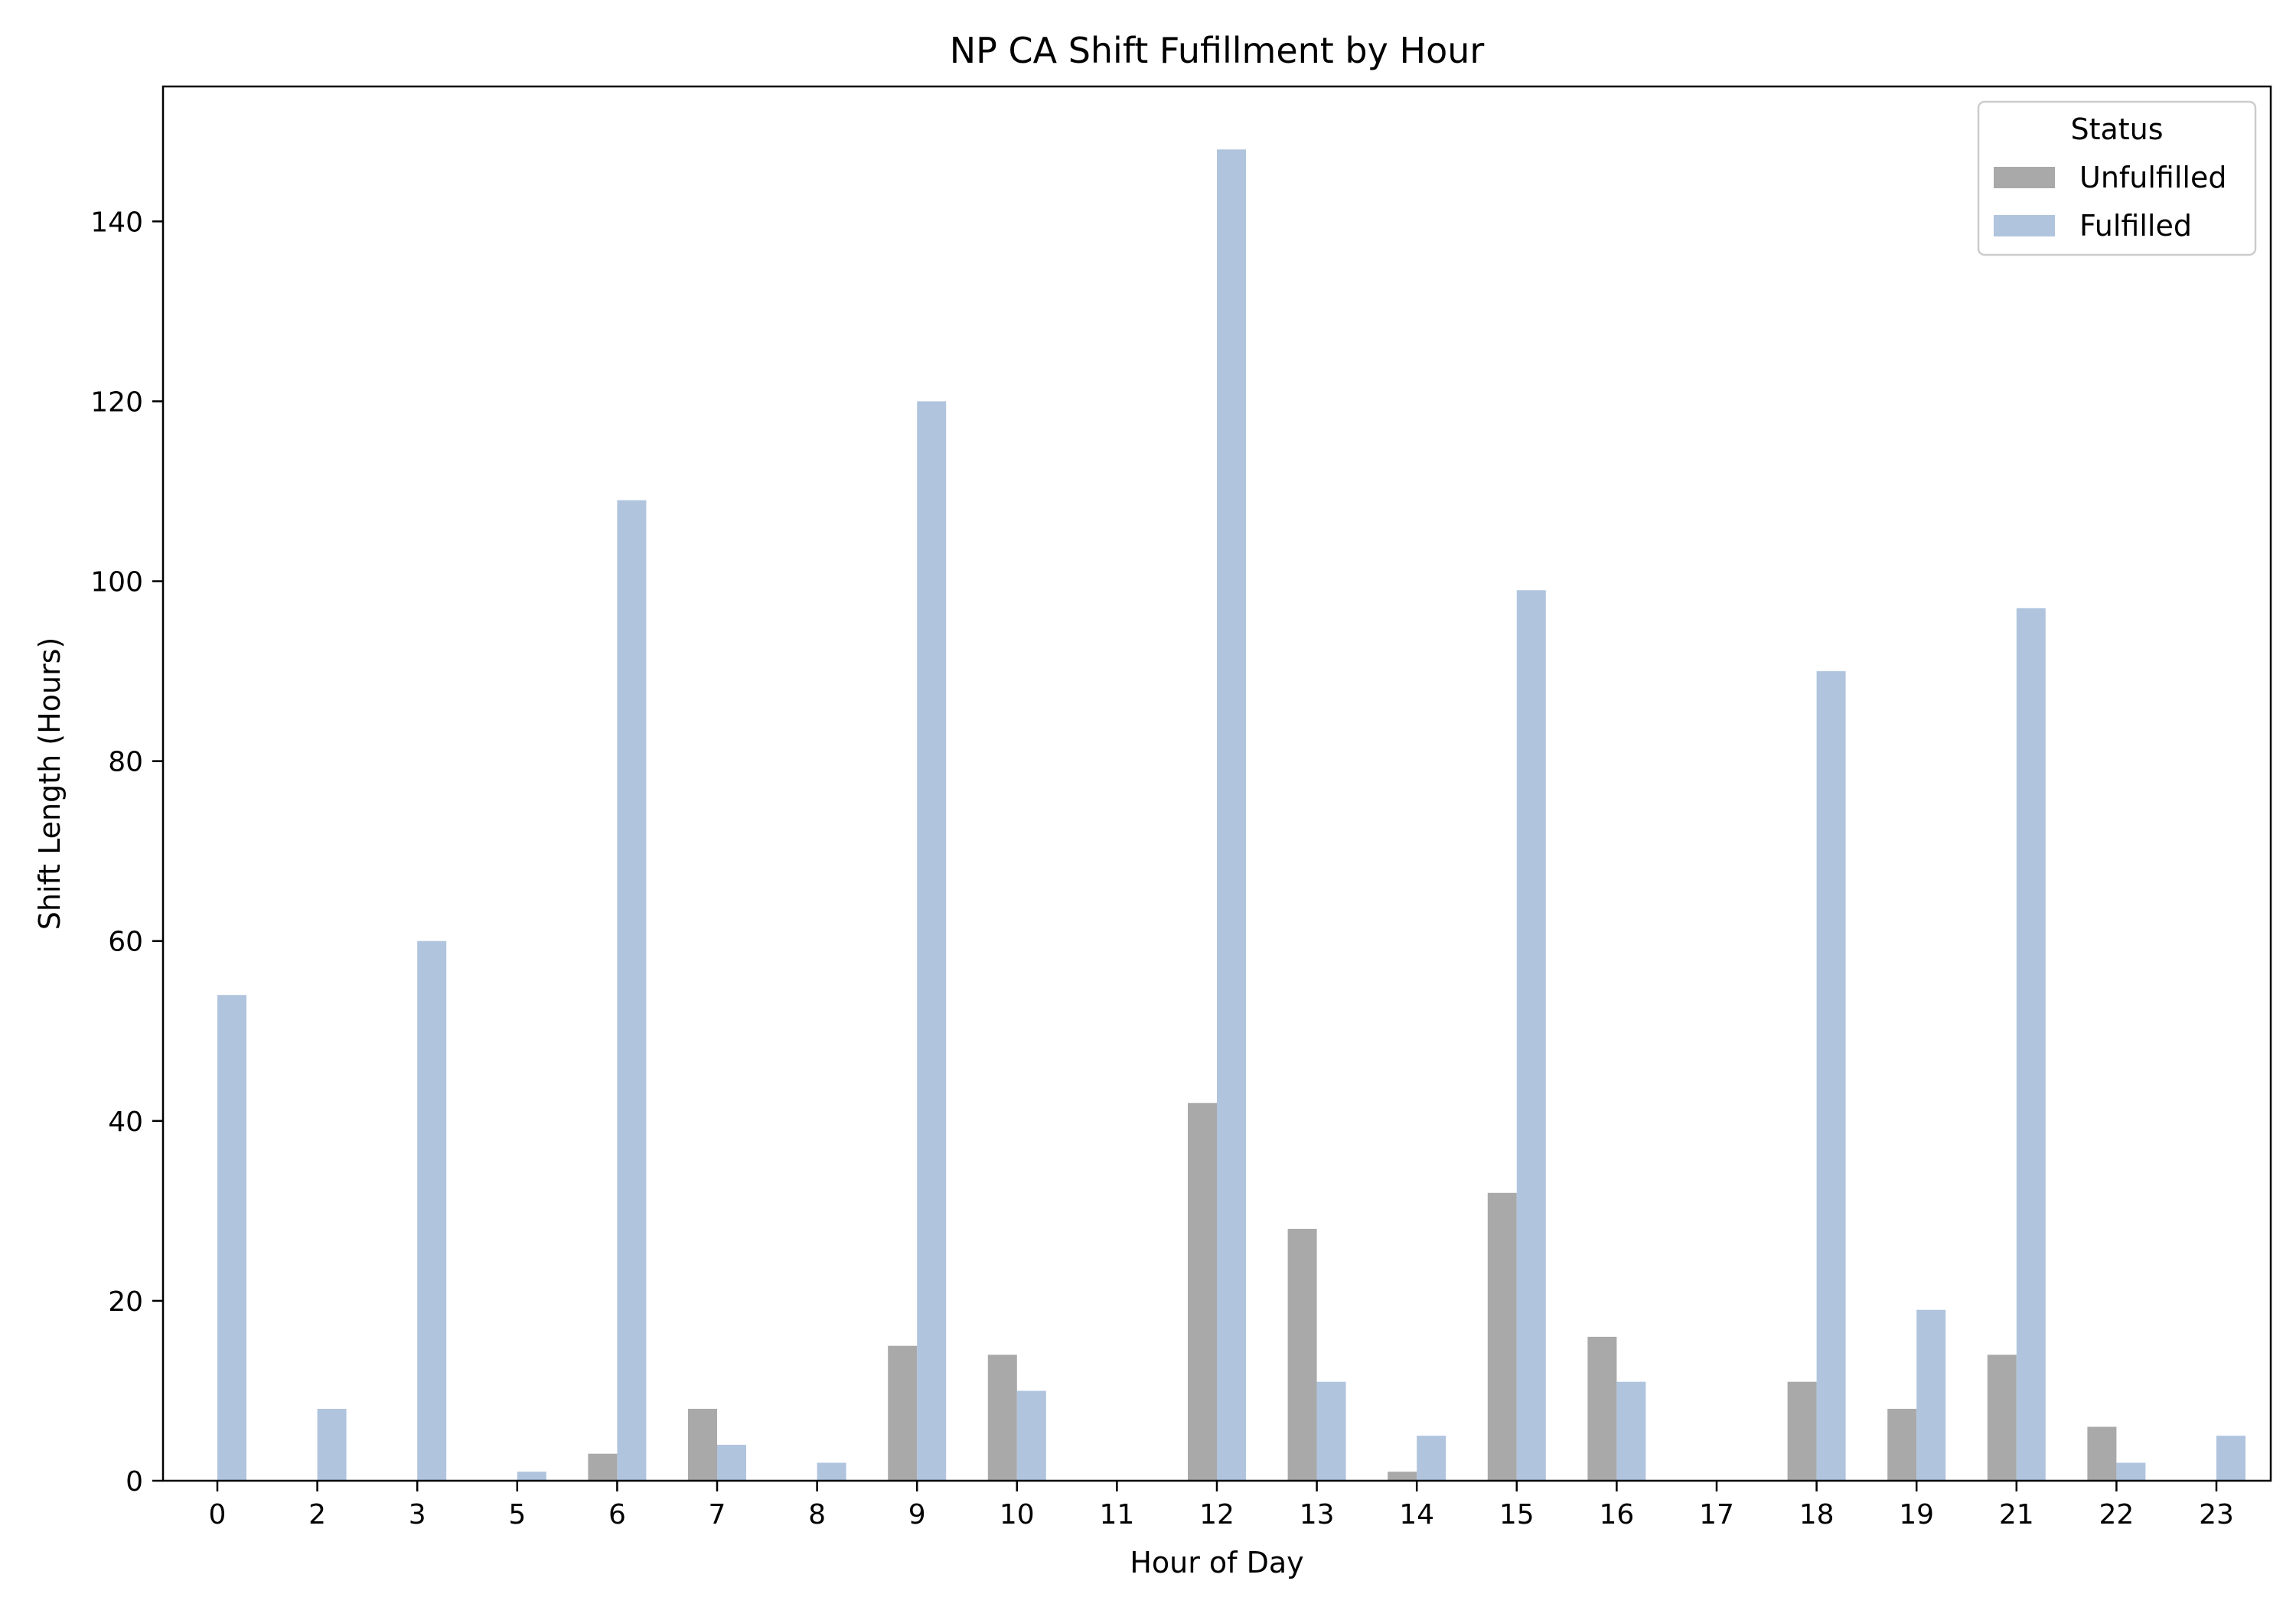 This screenshot has height=1607, width=2296. What do you see at coordinates (517, 1514) in the screenshot?
I see `x-tick-label: 5` at bounding box center [517, 1514].